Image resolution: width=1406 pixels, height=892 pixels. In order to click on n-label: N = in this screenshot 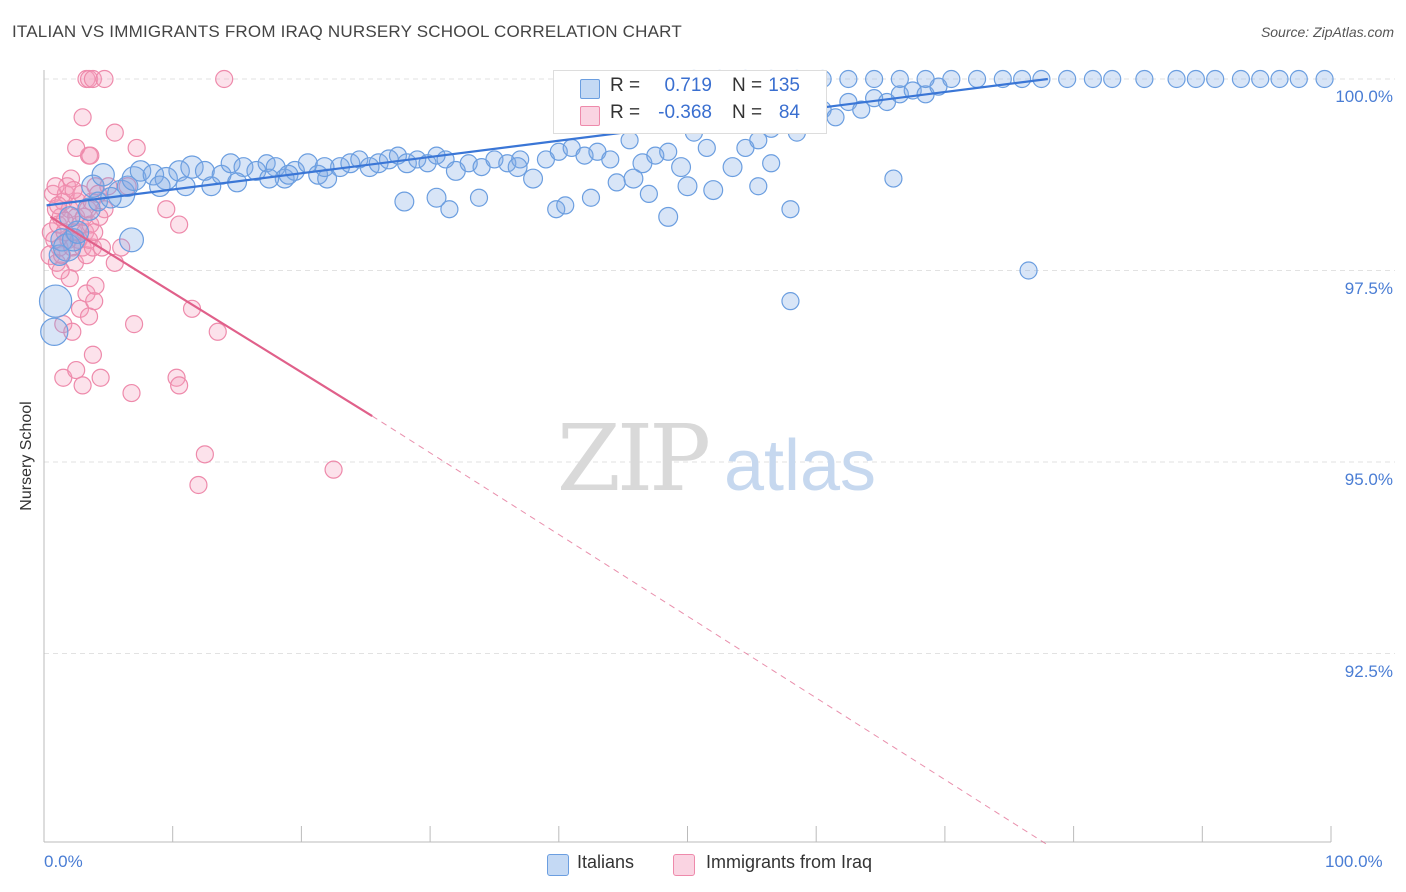, I will do `click(747, 85)`.